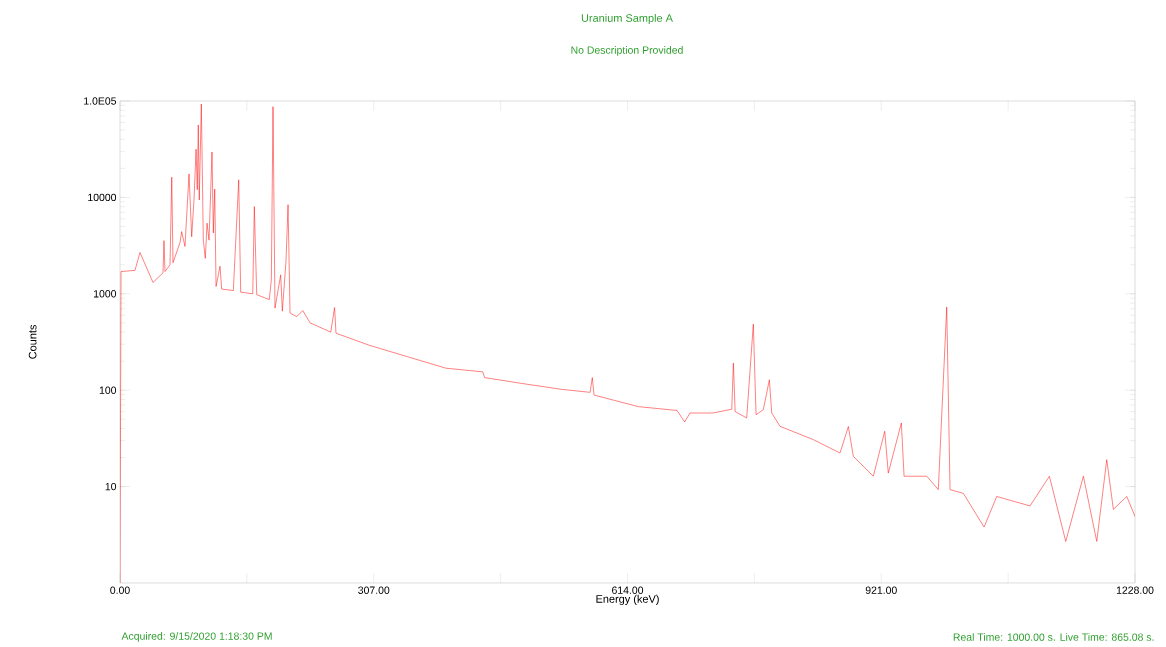 This screenshot has width=1166, height=647. I want to click on x-tick-label: 0.00, so click(120, 590).